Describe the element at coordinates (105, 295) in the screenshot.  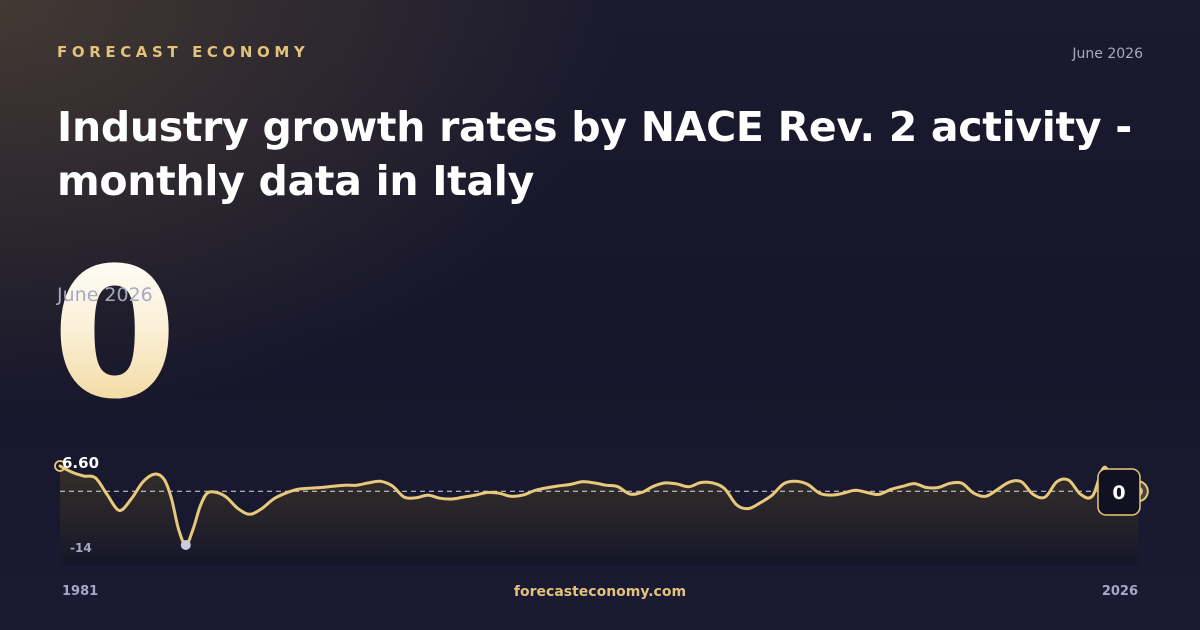
I see `current-value-date: June 2026` at that location.